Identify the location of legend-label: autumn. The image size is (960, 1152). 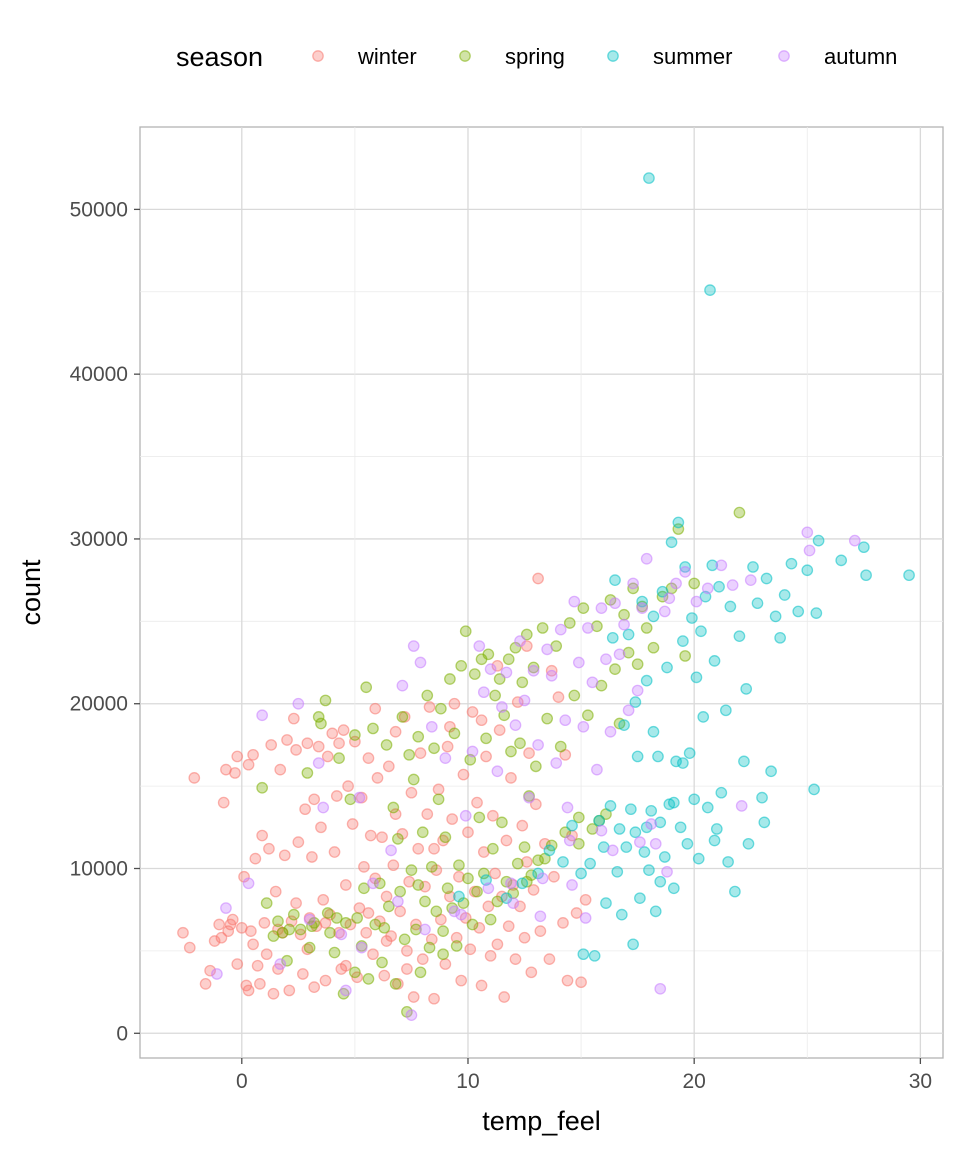
(860, 56).